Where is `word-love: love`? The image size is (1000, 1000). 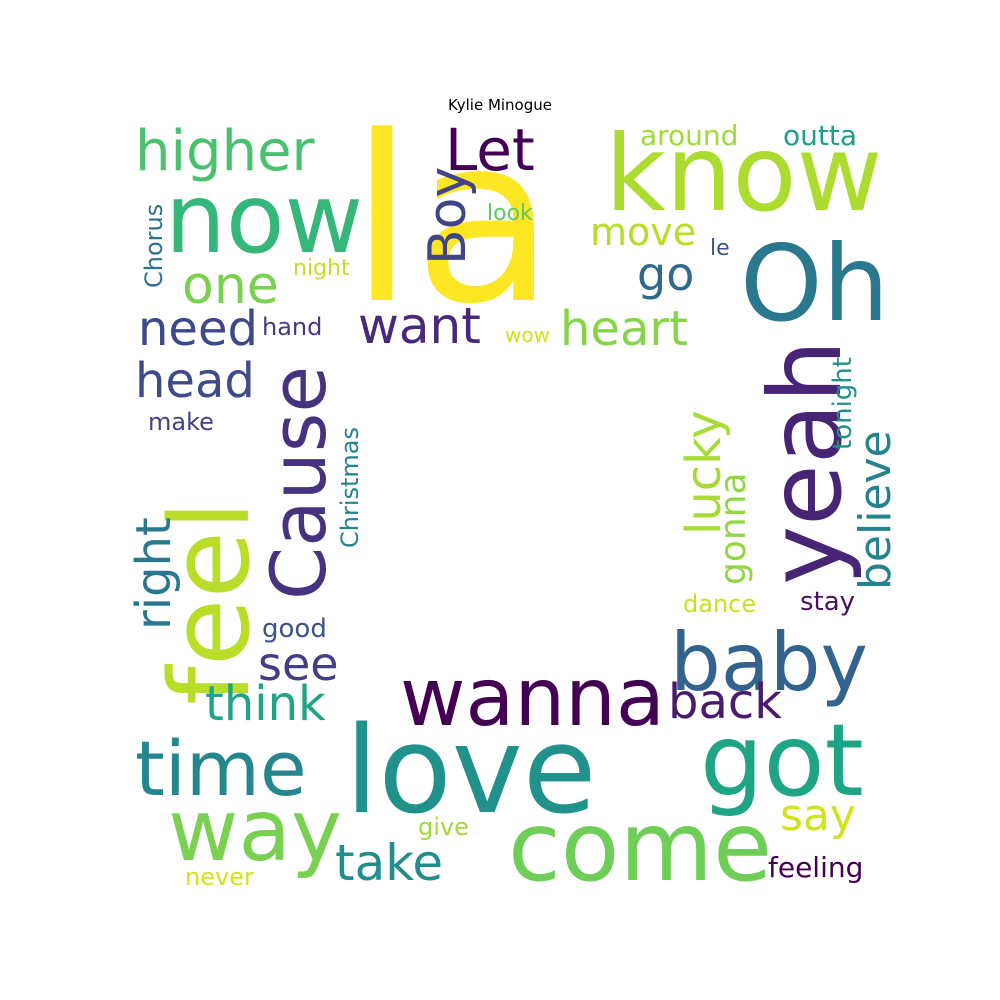 word-love: love is located at coordinates (471, 771).